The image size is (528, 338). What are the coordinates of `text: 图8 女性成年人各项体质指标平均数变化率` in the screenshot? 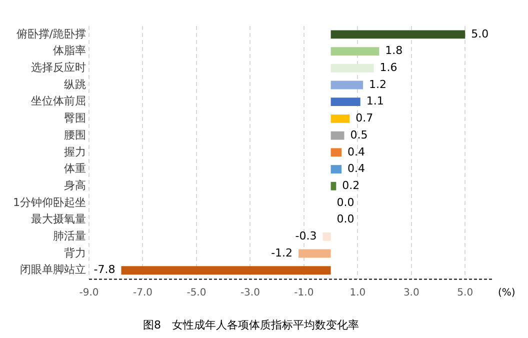 It's located at (251, 325).